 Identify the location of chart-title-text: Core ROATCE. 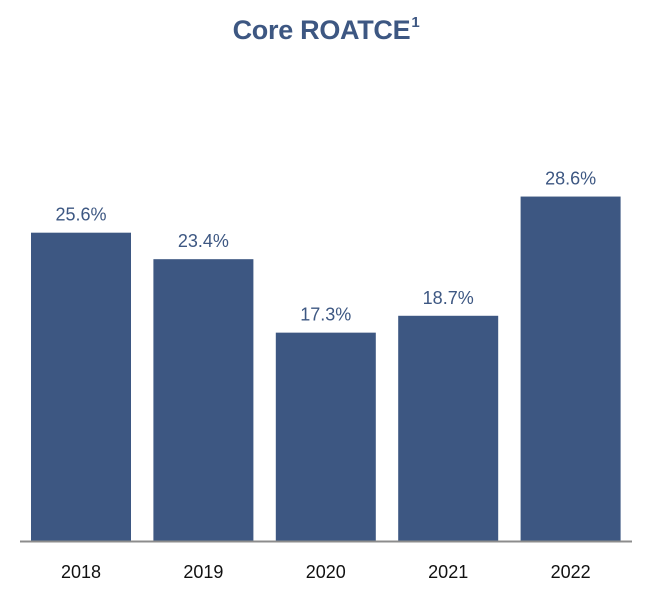
(321, 30).